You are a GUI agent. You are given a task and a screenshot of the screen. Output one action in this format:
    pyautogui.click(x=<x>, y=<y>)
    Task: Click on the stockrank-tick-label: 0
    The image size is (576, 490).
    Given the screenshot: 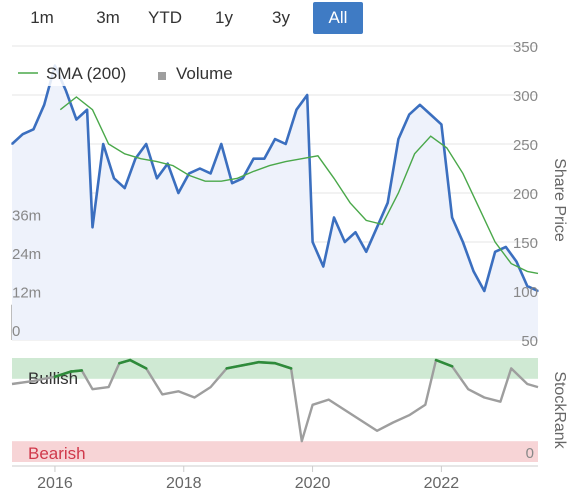 What is the action you would take?
    pyautogui.click(x=530, y=453)
    